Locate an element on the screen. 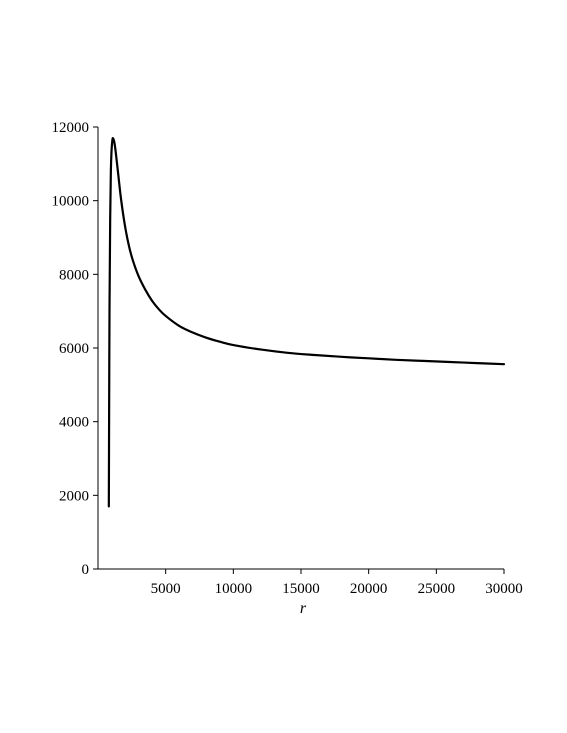 This screenshot has height=733, width=567. y-tick-label: 6000 is located at coordinates (74, 349).